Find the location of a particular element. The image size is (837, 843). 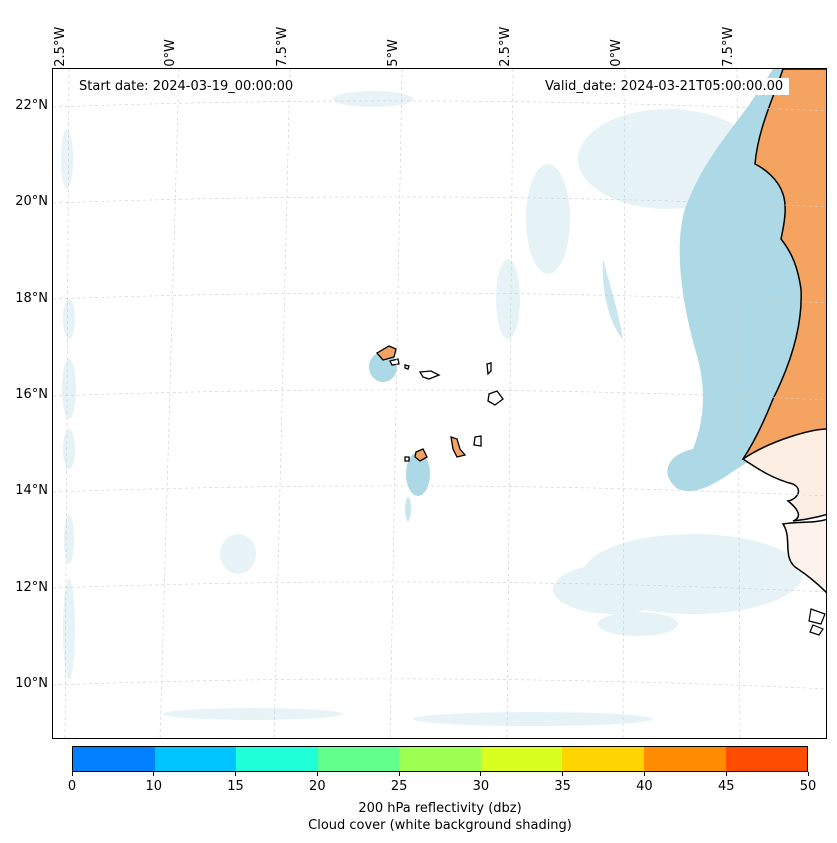

colorbar-tick-label: 45 is located at coordinates (726, 786).